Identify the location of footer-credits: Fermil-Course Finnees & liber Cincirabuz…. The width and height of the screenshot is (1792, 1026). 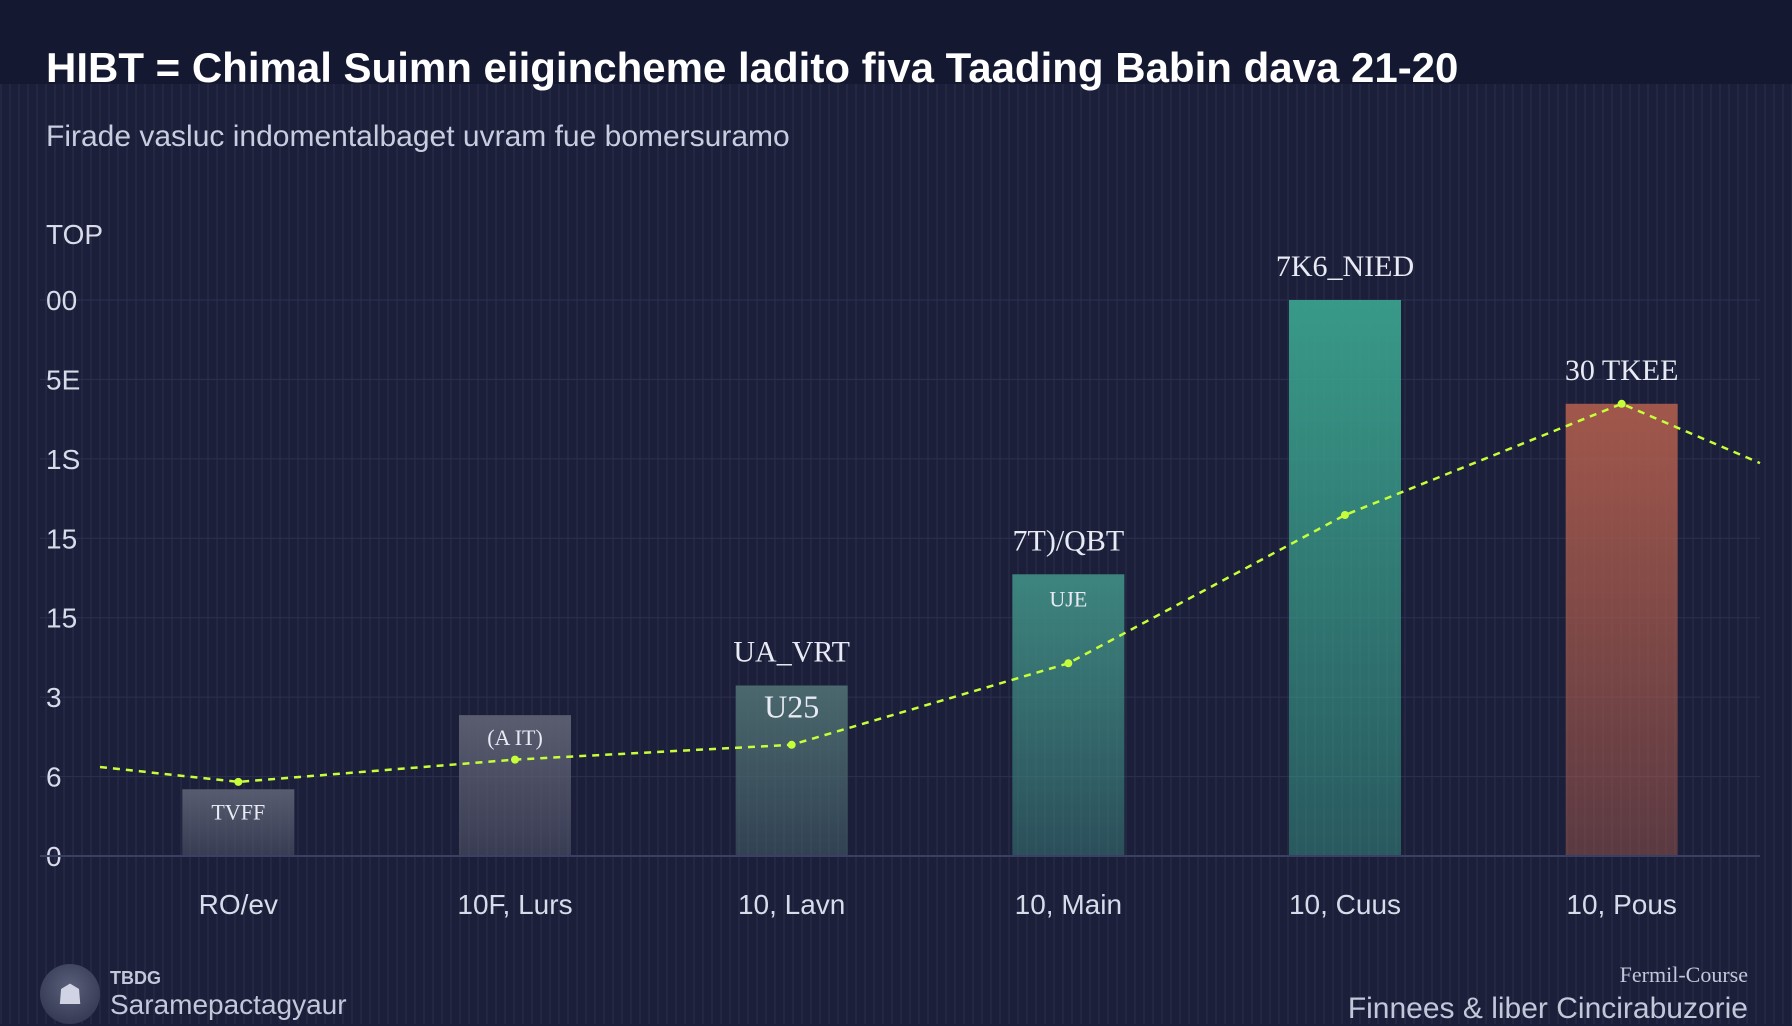
(1548, 994).